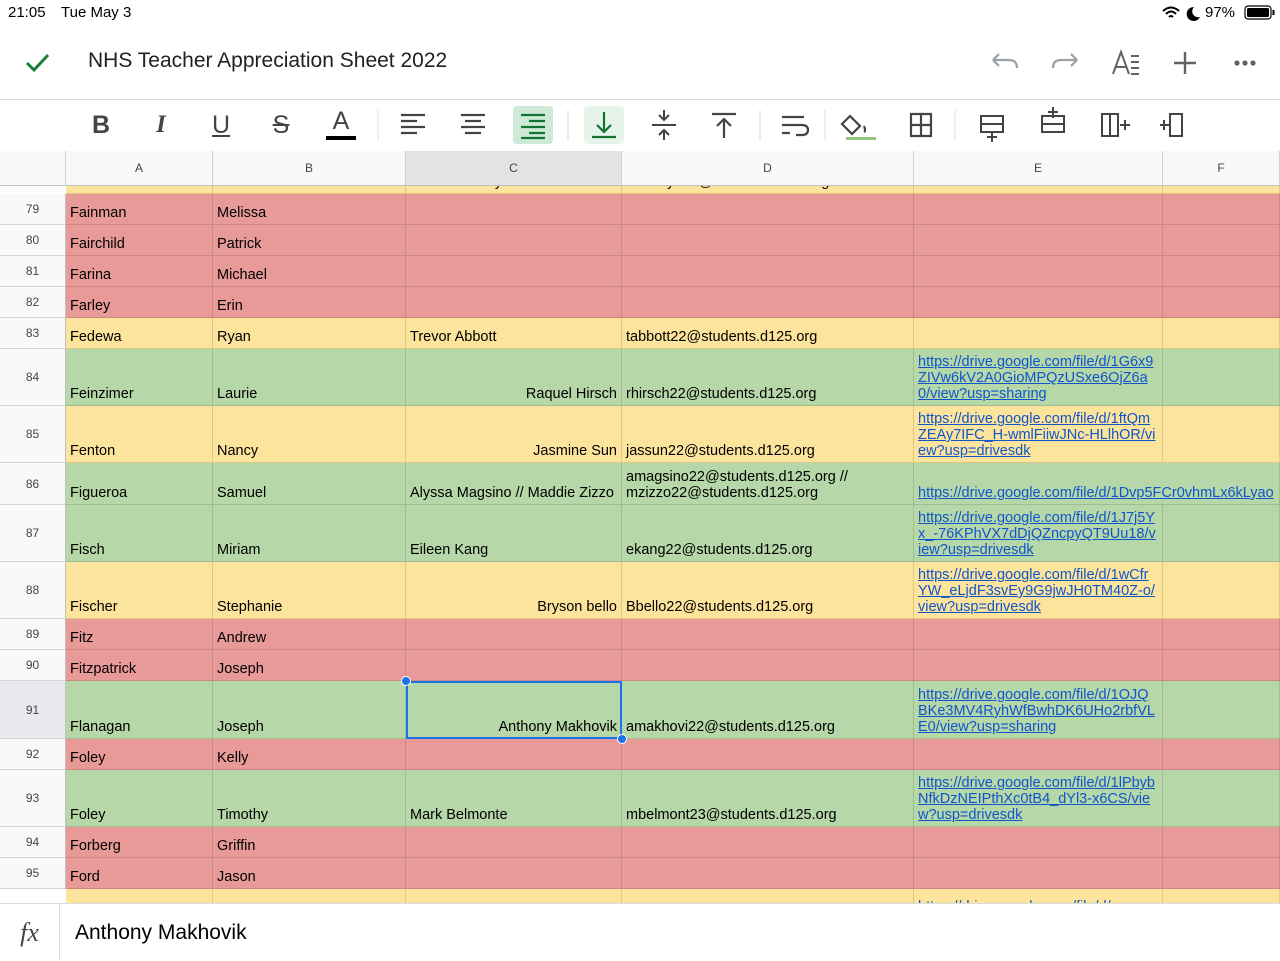 Image resolution: width=1280 pixels, height=961 pixels. What do you see at coordinates (768, 798) in the screenshot?
I see `cell: mbelmont23@students.d125.org` at bounding box center [768, 798].